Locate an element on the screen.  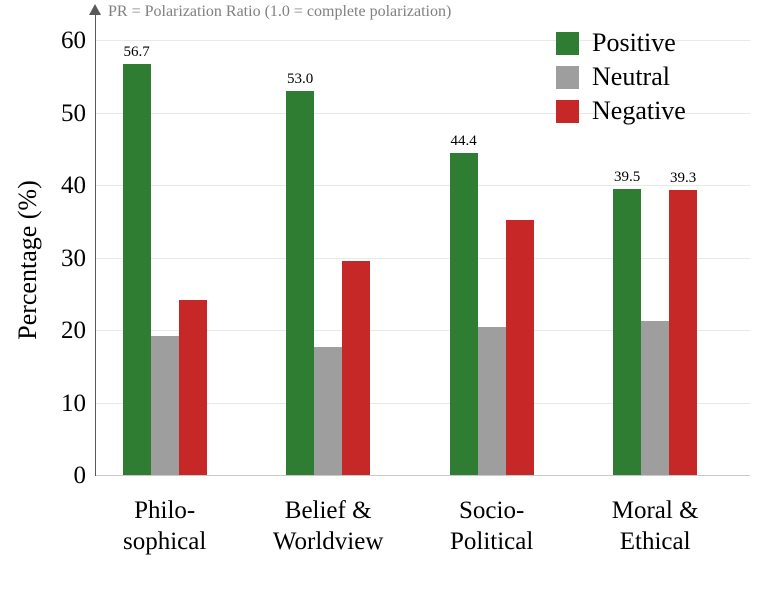
y-axis-tick-labels: 0 10 20 30 40 50 60 is located at coordinates (43, 296).